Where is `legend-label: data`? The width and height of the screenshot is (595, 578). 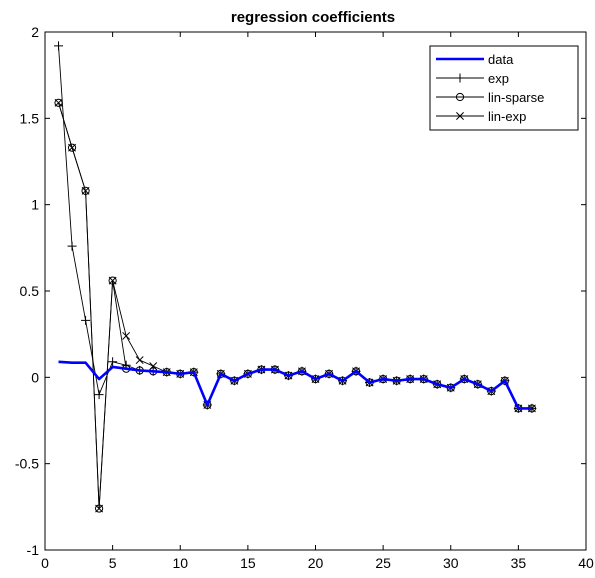
legend-label: data is located at coordinates (501, 59).